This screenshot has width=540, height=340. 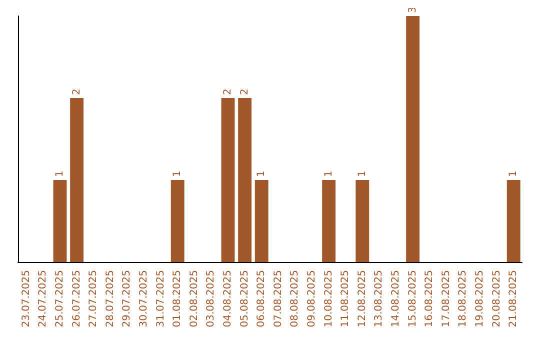 I want to click on x-tick-label: 16.08.2025, so click(x=430, y=299).